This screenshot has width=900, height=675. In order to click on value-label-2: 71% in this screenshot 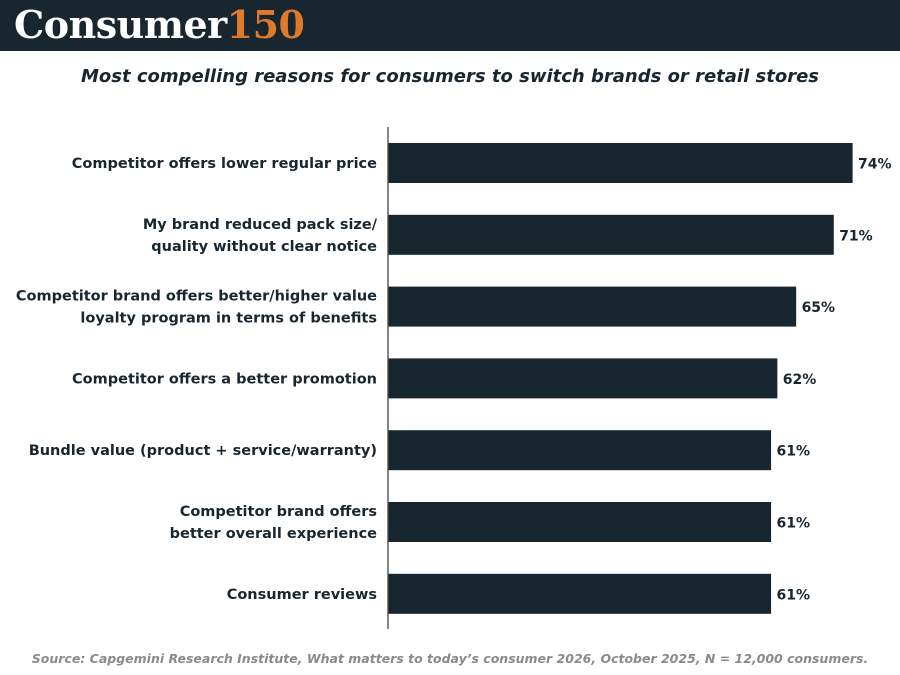, I will do `click(856, 236)`.